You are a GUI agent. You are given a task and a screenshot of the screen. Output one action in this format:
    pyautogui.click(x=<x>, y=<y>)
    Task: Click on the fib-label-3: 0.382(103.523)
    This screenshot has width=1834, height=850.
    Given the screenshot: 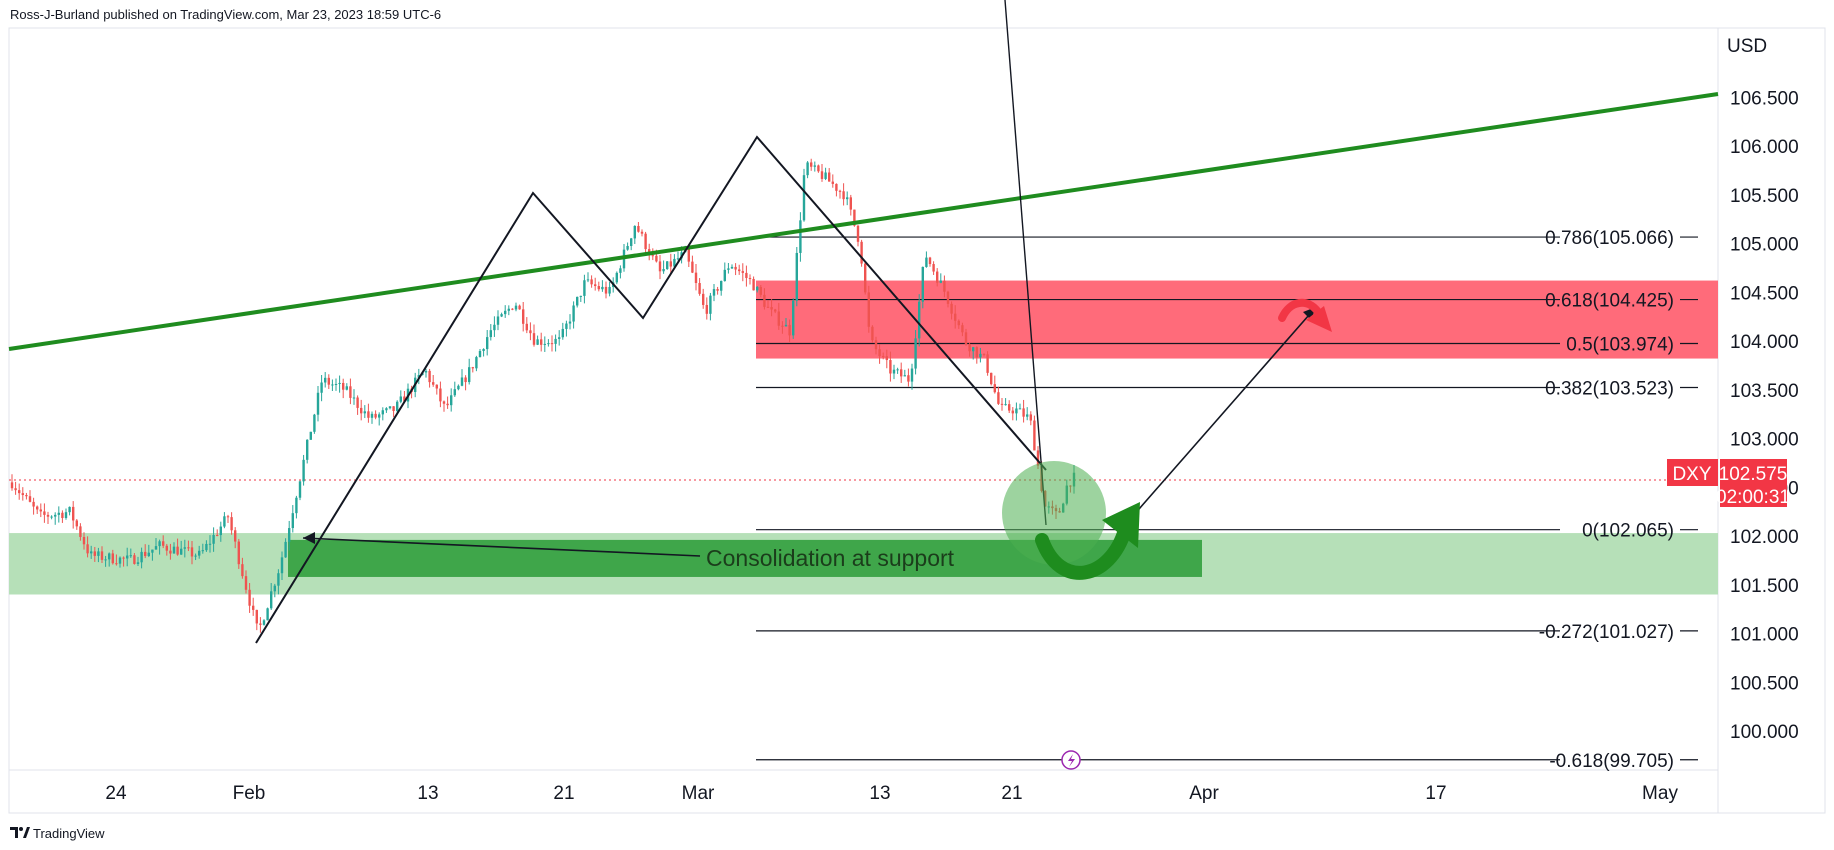 What is the action you would take?
    pyautogui.click(x=1609, y=389)
    